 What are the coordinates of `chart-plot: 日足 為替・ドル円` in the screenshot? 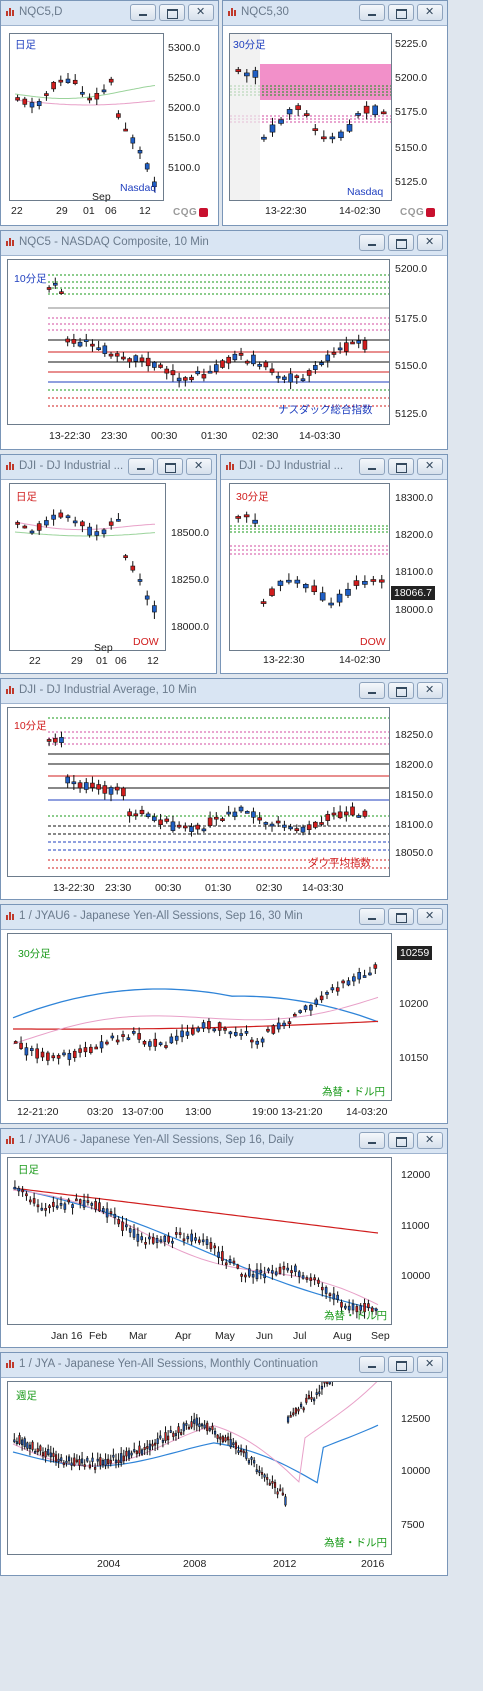 It's located at (199, 1241).